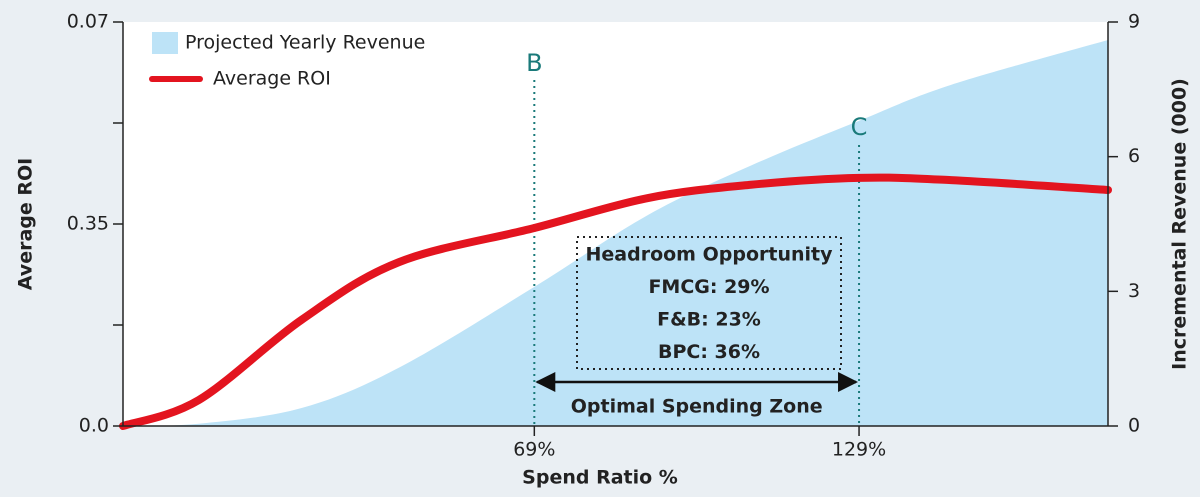 The width and height of the screenshot is (1200, 497). What do you see at coordinates (88, 22) in the screenshot?
I see `y-tick-label: 0.07` at bounding box center [88, 22].